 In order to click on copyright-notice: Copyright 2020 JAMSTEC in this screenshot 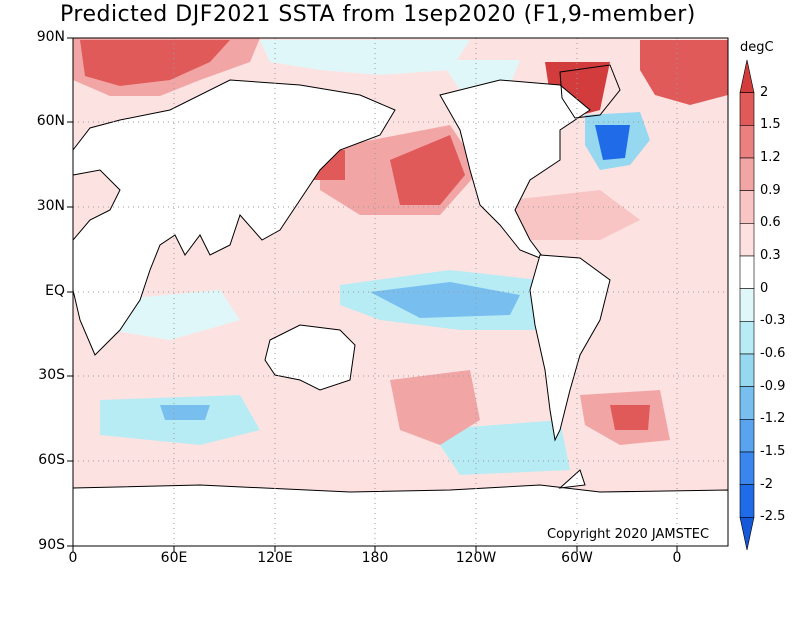, I will do `click(628, 534)`.